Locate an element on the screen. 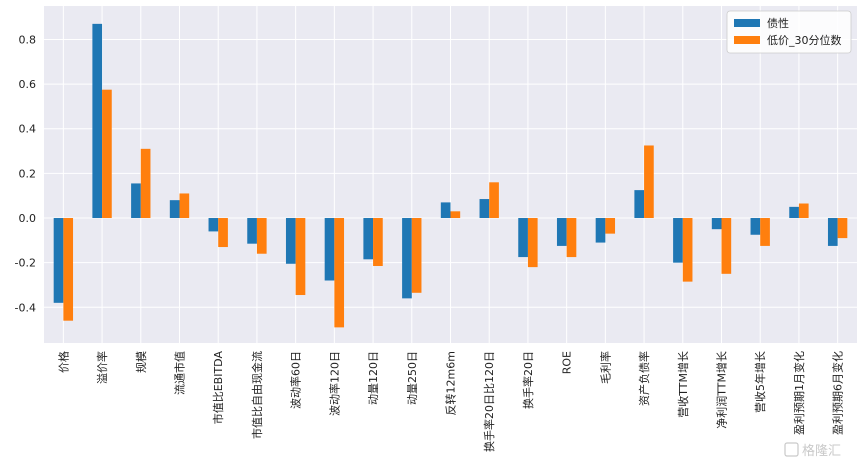  legend-swatch-lowprice is located at coordinates (747, 40).